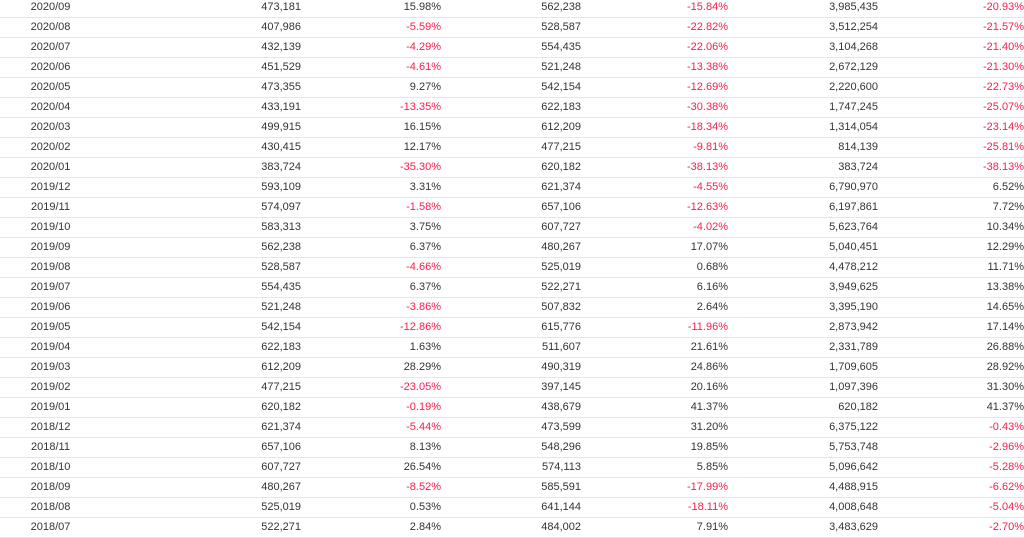 The width and height of the screenshot is (1024, 538). I want to click on yoy-change-cell: 24.86%, so click(654, 367).